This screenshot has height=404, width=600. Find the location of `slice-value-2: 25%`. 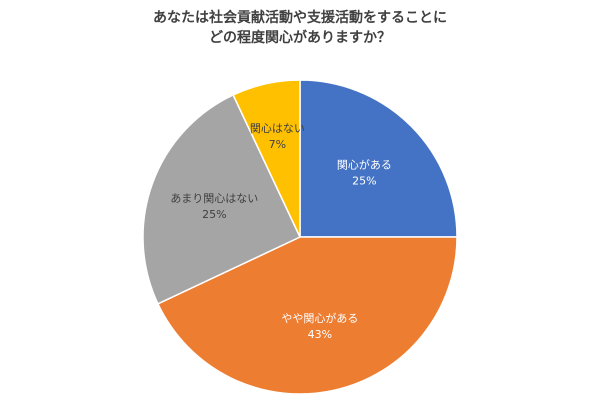

slice-value-2: 25% is located at coordinates (214, 214).